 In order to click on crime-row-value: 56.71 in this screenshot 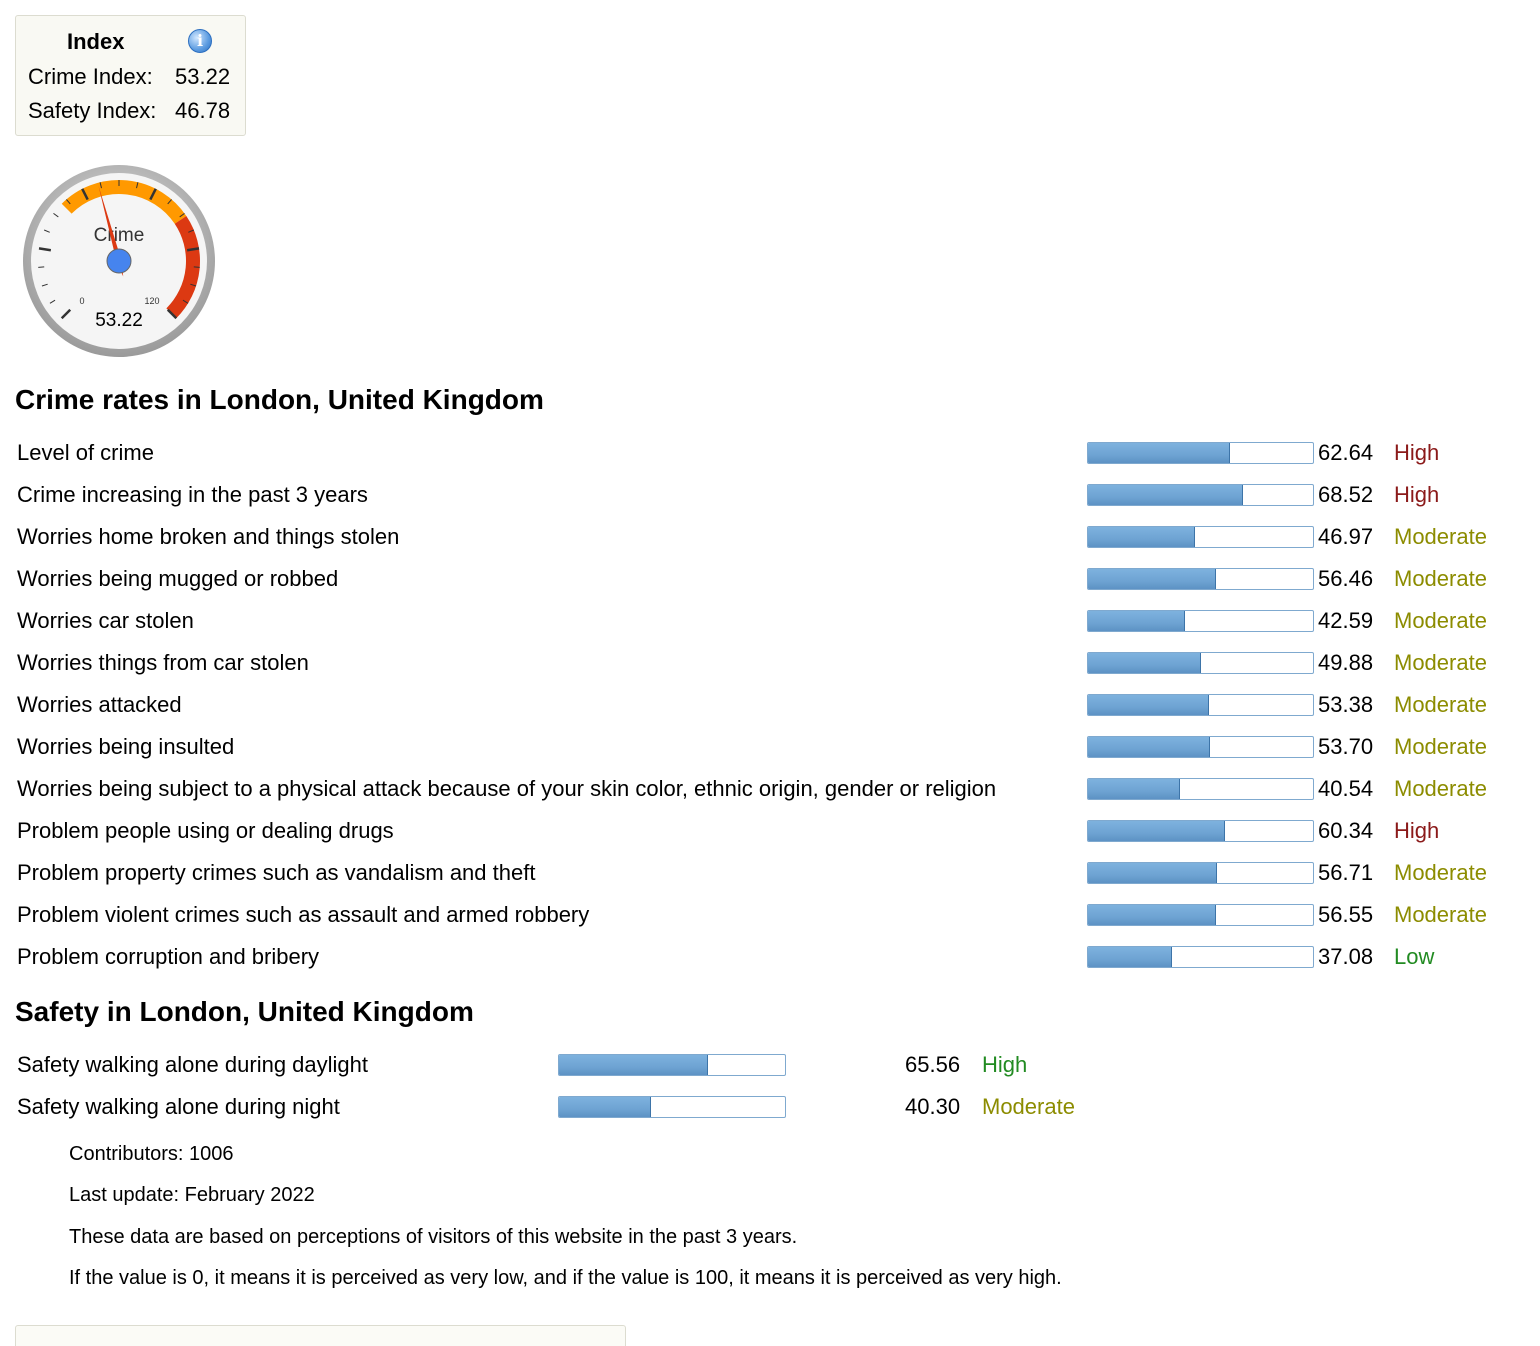, I will do `click(1345, 873)`.